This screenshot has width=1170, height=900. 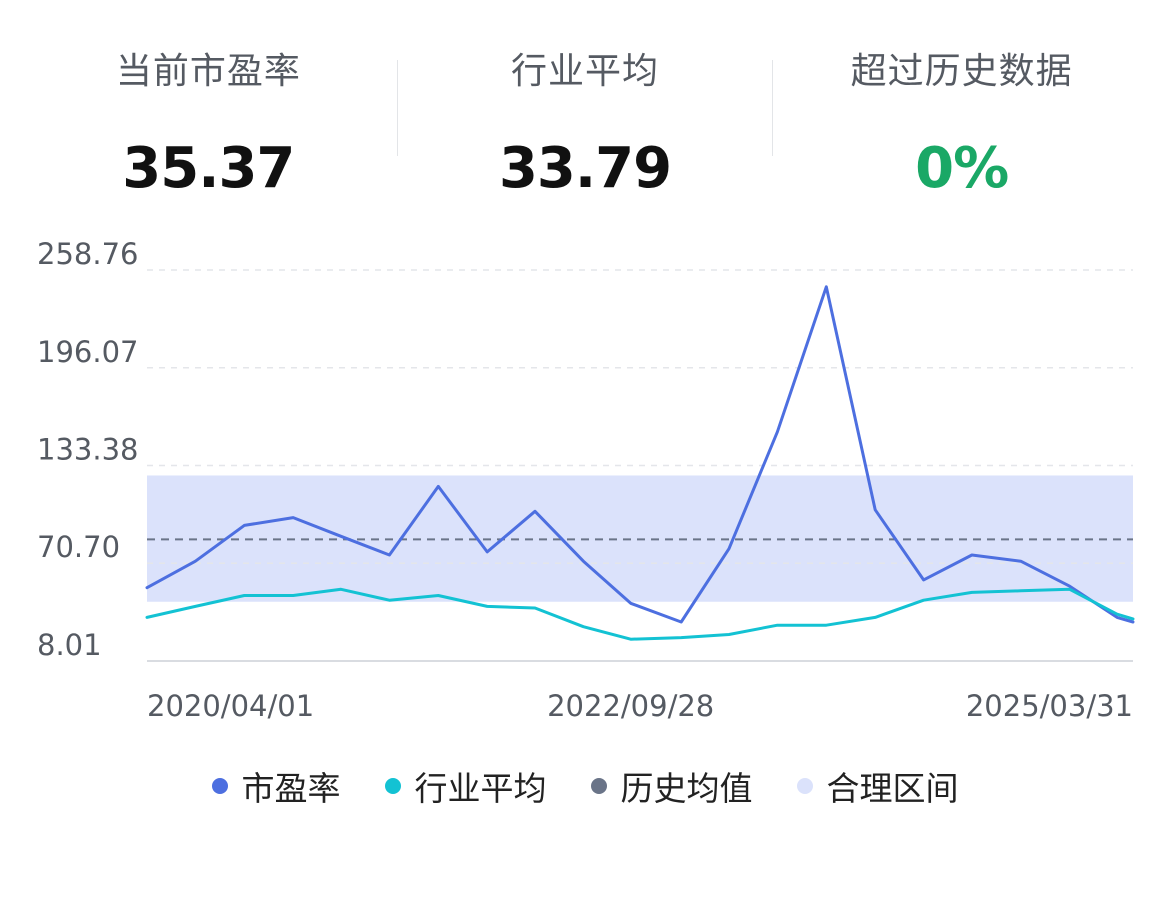 I want to click on stat-industry-avg: 行业平均 33.79, so click(x=585, y=115).